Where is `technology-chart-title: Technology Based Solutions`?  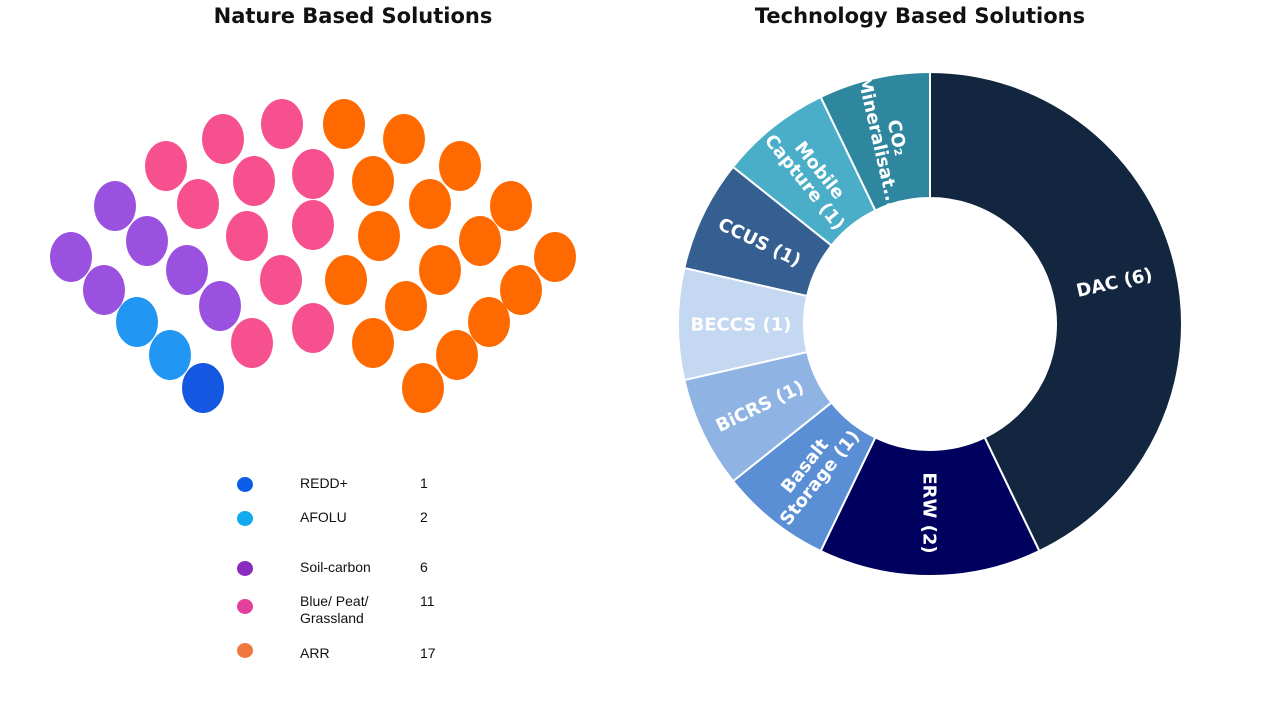
technology-chart-title: Technology Based Solutions is located at coordinates (920, 16).